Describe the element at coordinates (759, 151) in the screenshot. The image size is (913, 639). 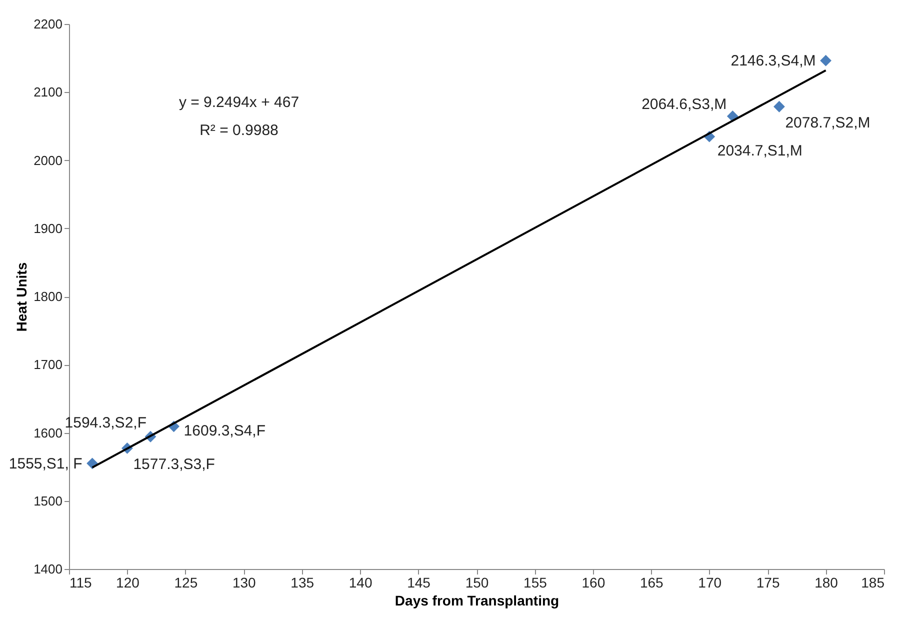
I see `data-label: 2034.7,S1,M` at that location.